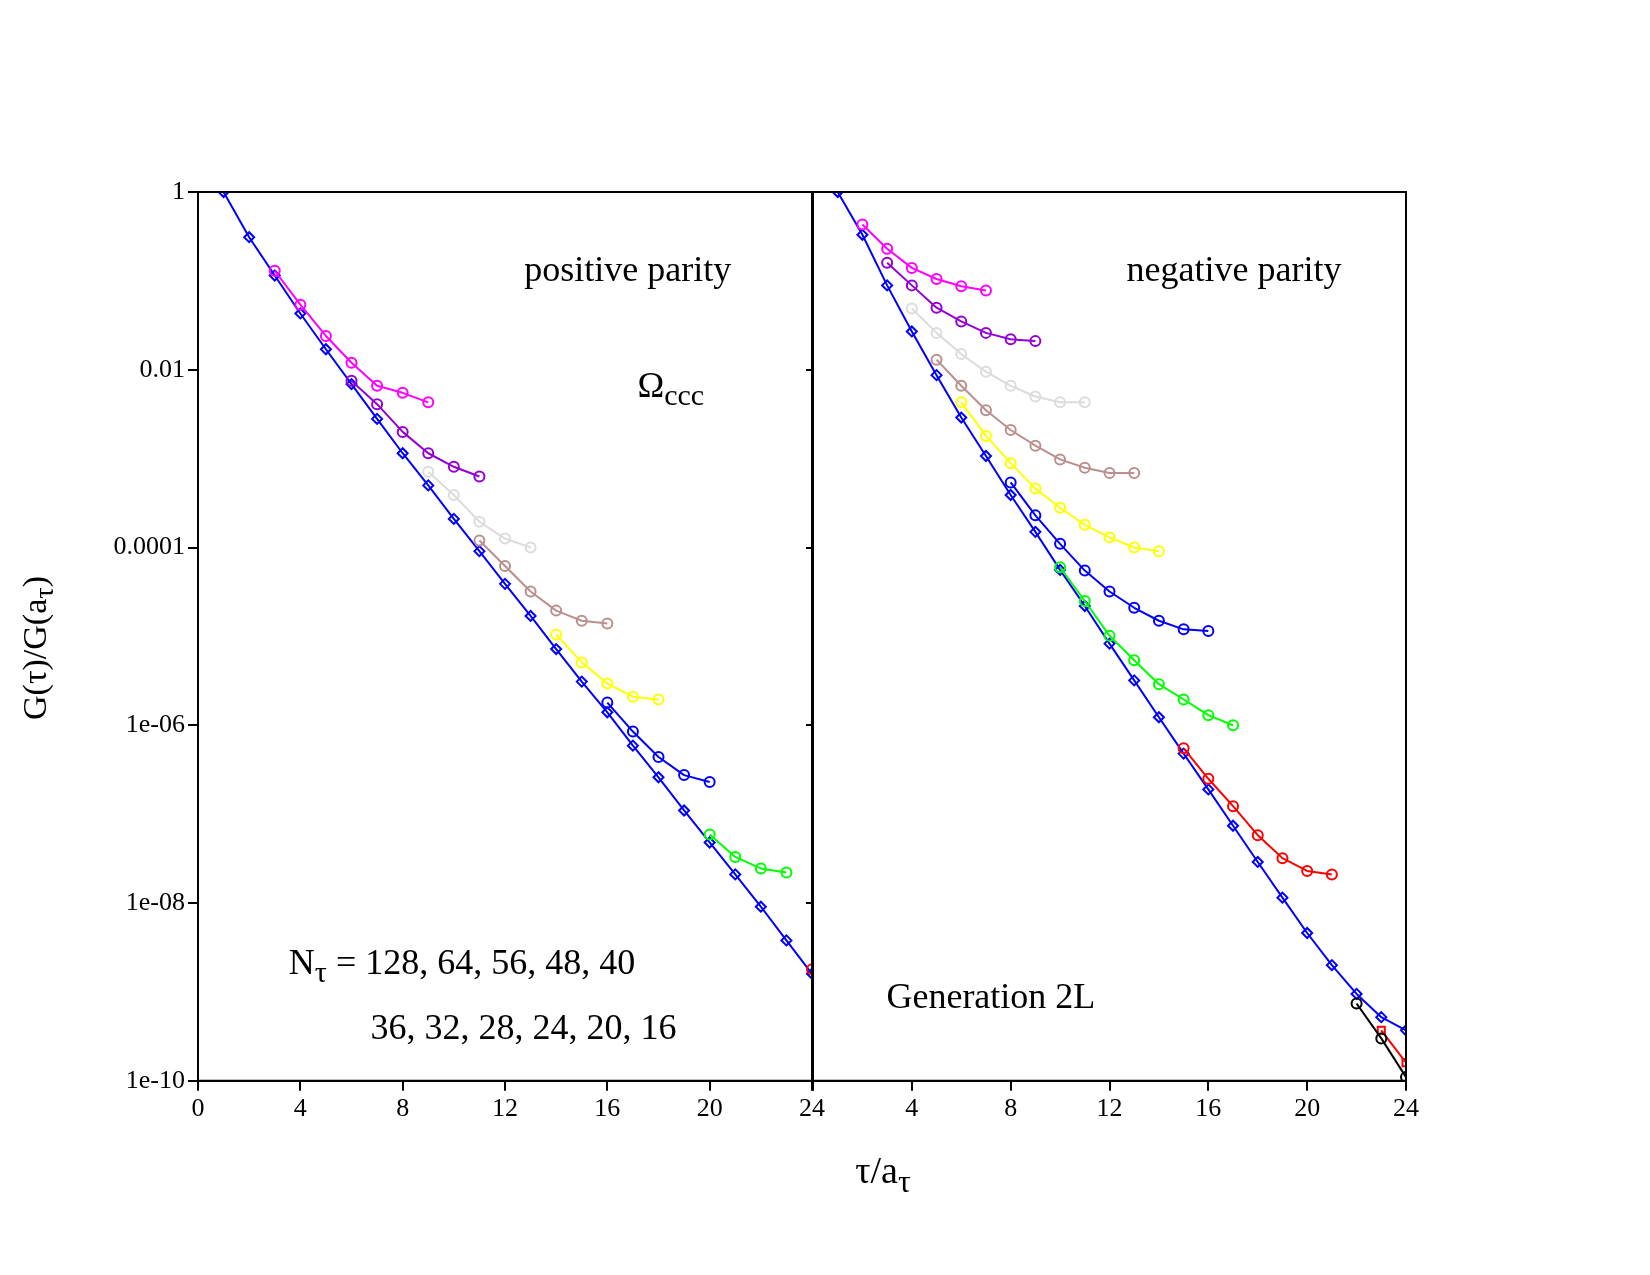 The width and height of the screenshot is (1650, 1275). I want to click on y-tick-label: 1e-10, so click(155, 1079).